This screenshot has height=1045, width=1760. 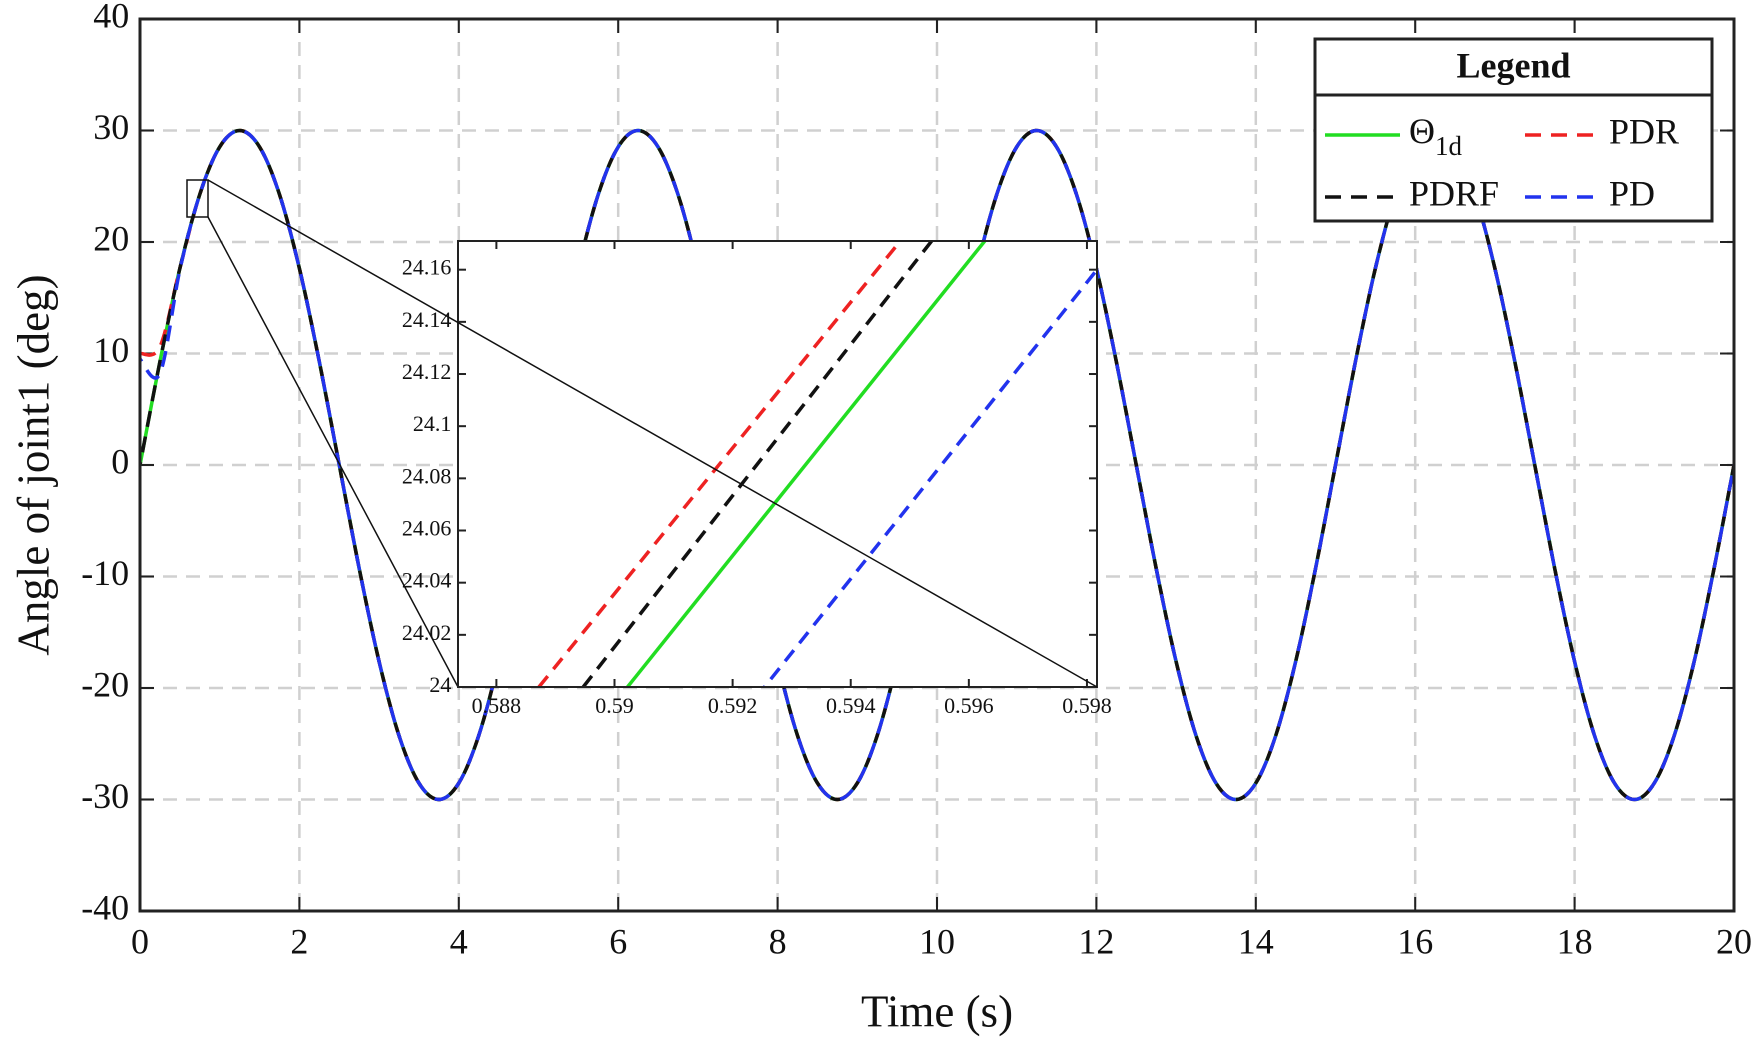 What do you see at coordinates (427, 267) in the screenshot?
I see `y-tick-label: 24.16` at bounding box center [427, 267].